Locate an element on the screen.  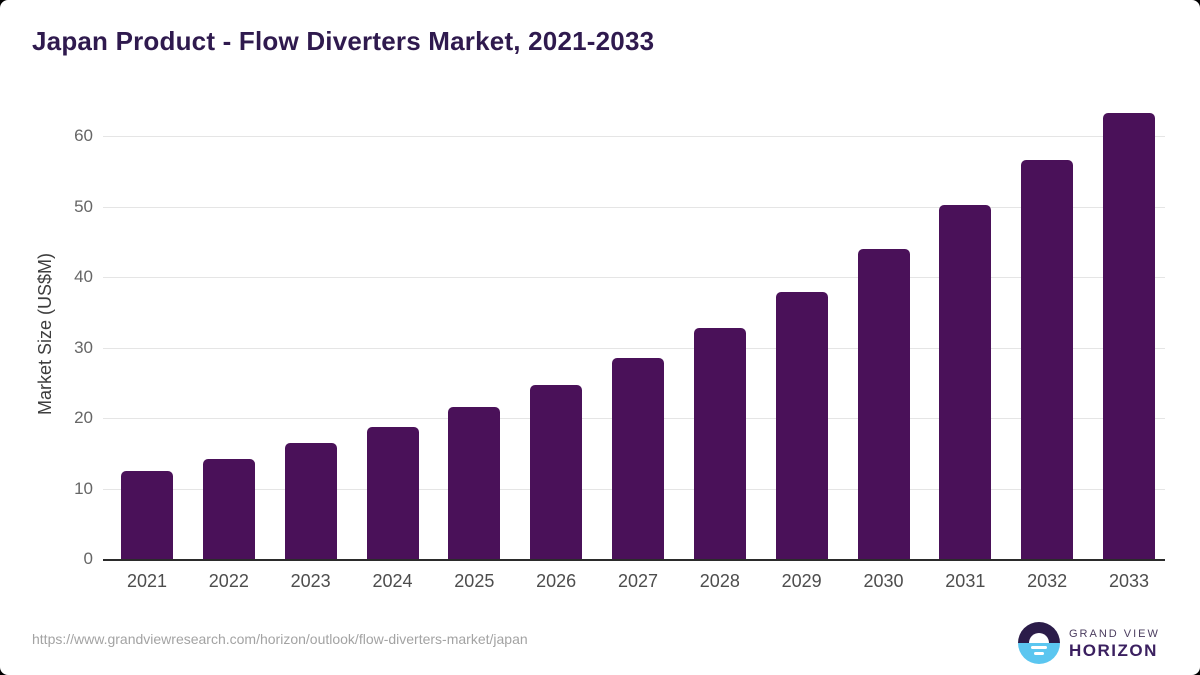
sunrise-horizon-icon is located at coordinates (1039, 643).